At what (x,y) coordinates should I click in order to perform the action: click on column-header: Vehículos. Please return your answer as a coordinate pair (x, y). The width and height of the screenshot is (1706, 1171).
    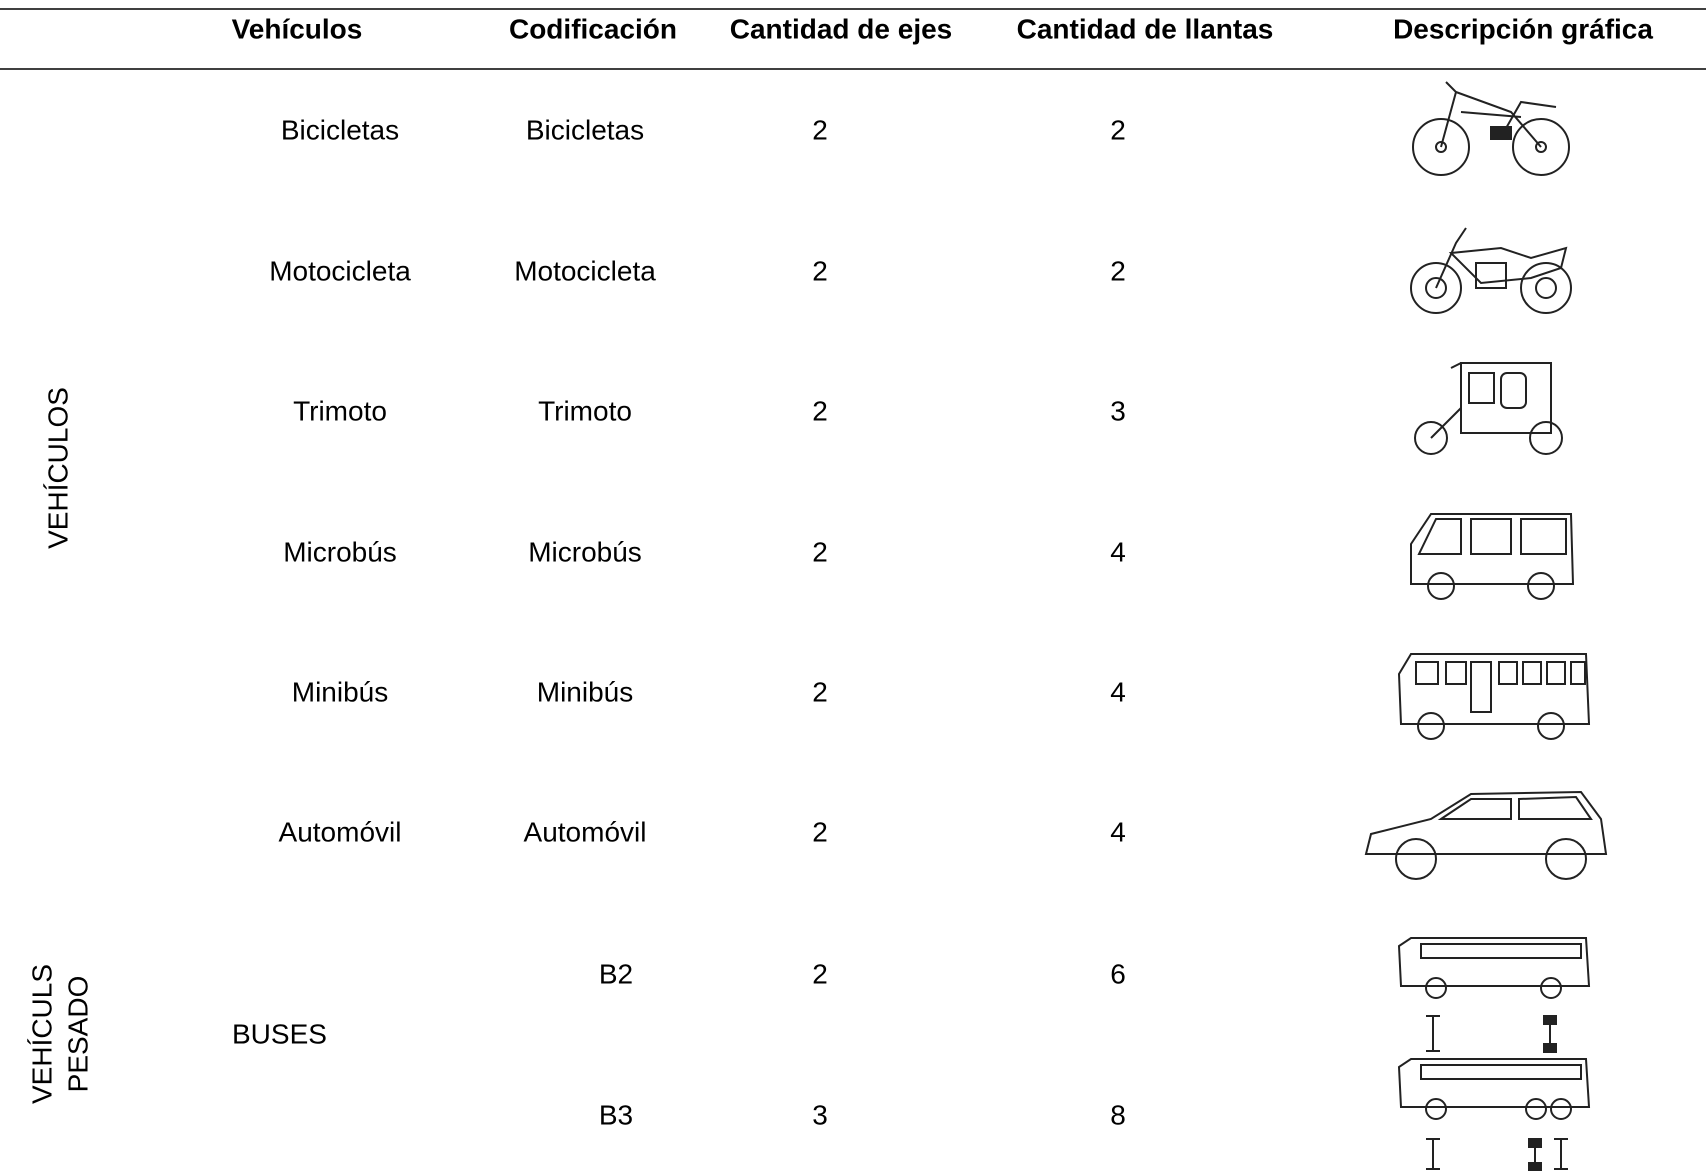
    Looking at the image, I should click on (297, 28).